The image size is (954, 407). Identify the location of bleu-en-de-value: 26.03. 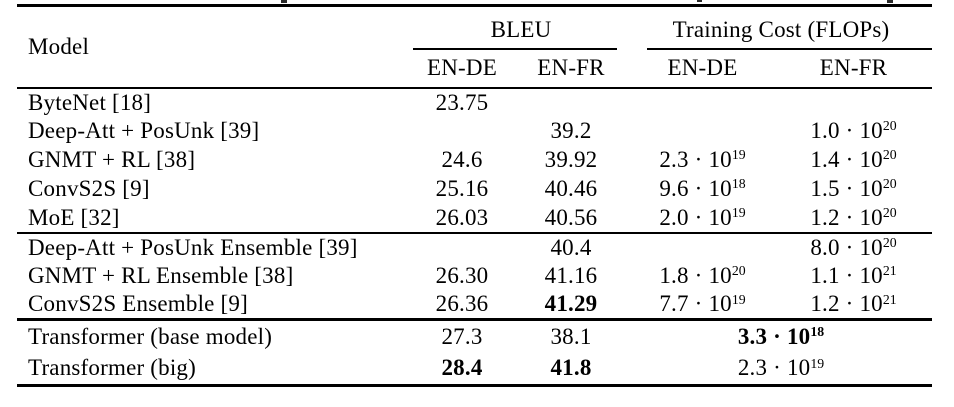
(462, 217).